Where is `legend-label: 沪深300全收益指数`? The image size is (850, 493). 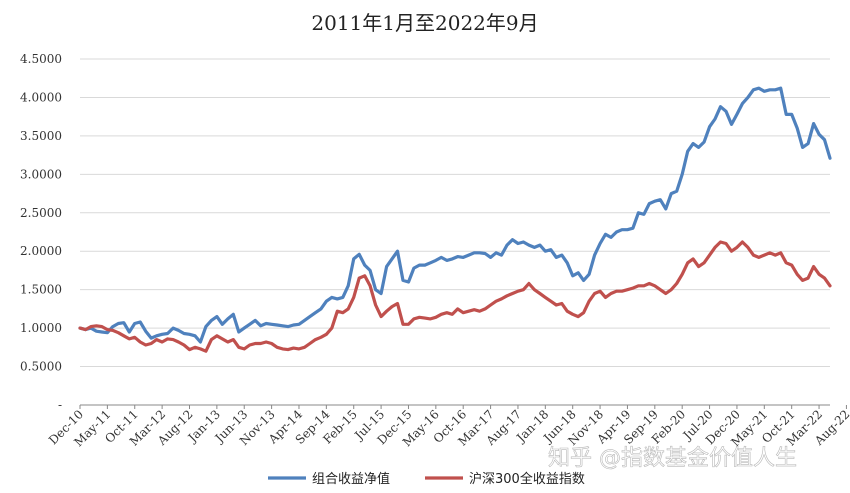
legend-label: 沪深300全收益指数 is located at coordinates (527, 479).